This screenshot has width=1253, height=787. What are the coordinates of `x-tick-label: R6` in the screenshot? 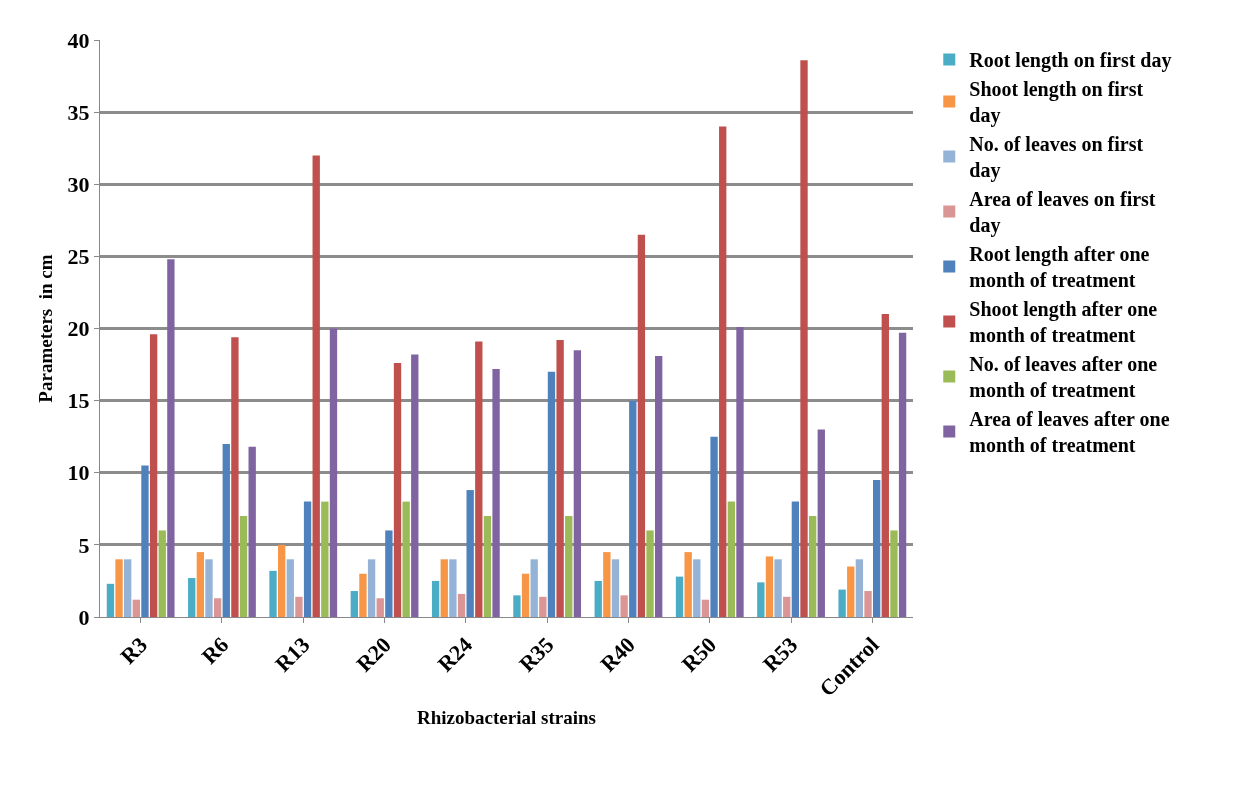 It's located at (215, 650).